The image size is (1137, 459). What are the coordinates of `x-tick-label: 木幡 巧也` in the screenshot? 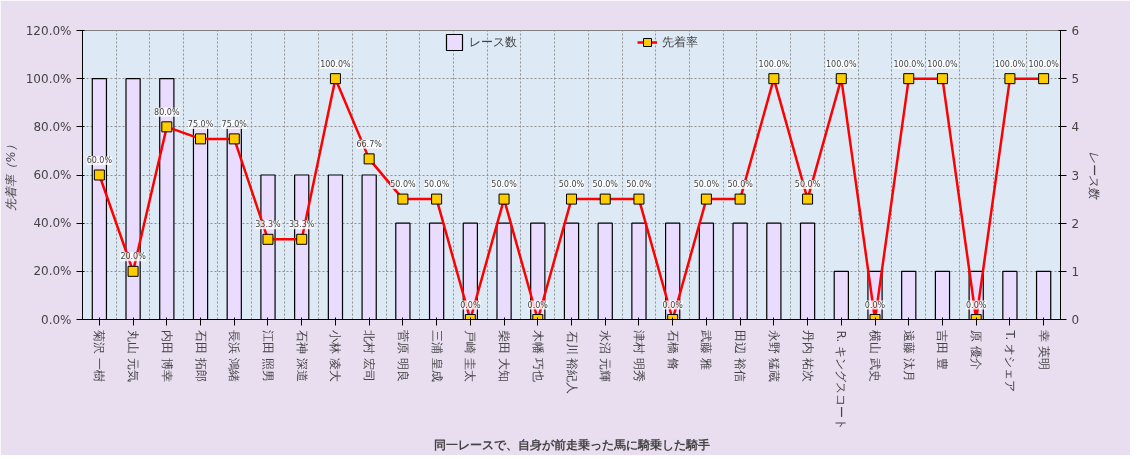 It's located at (537, 356).